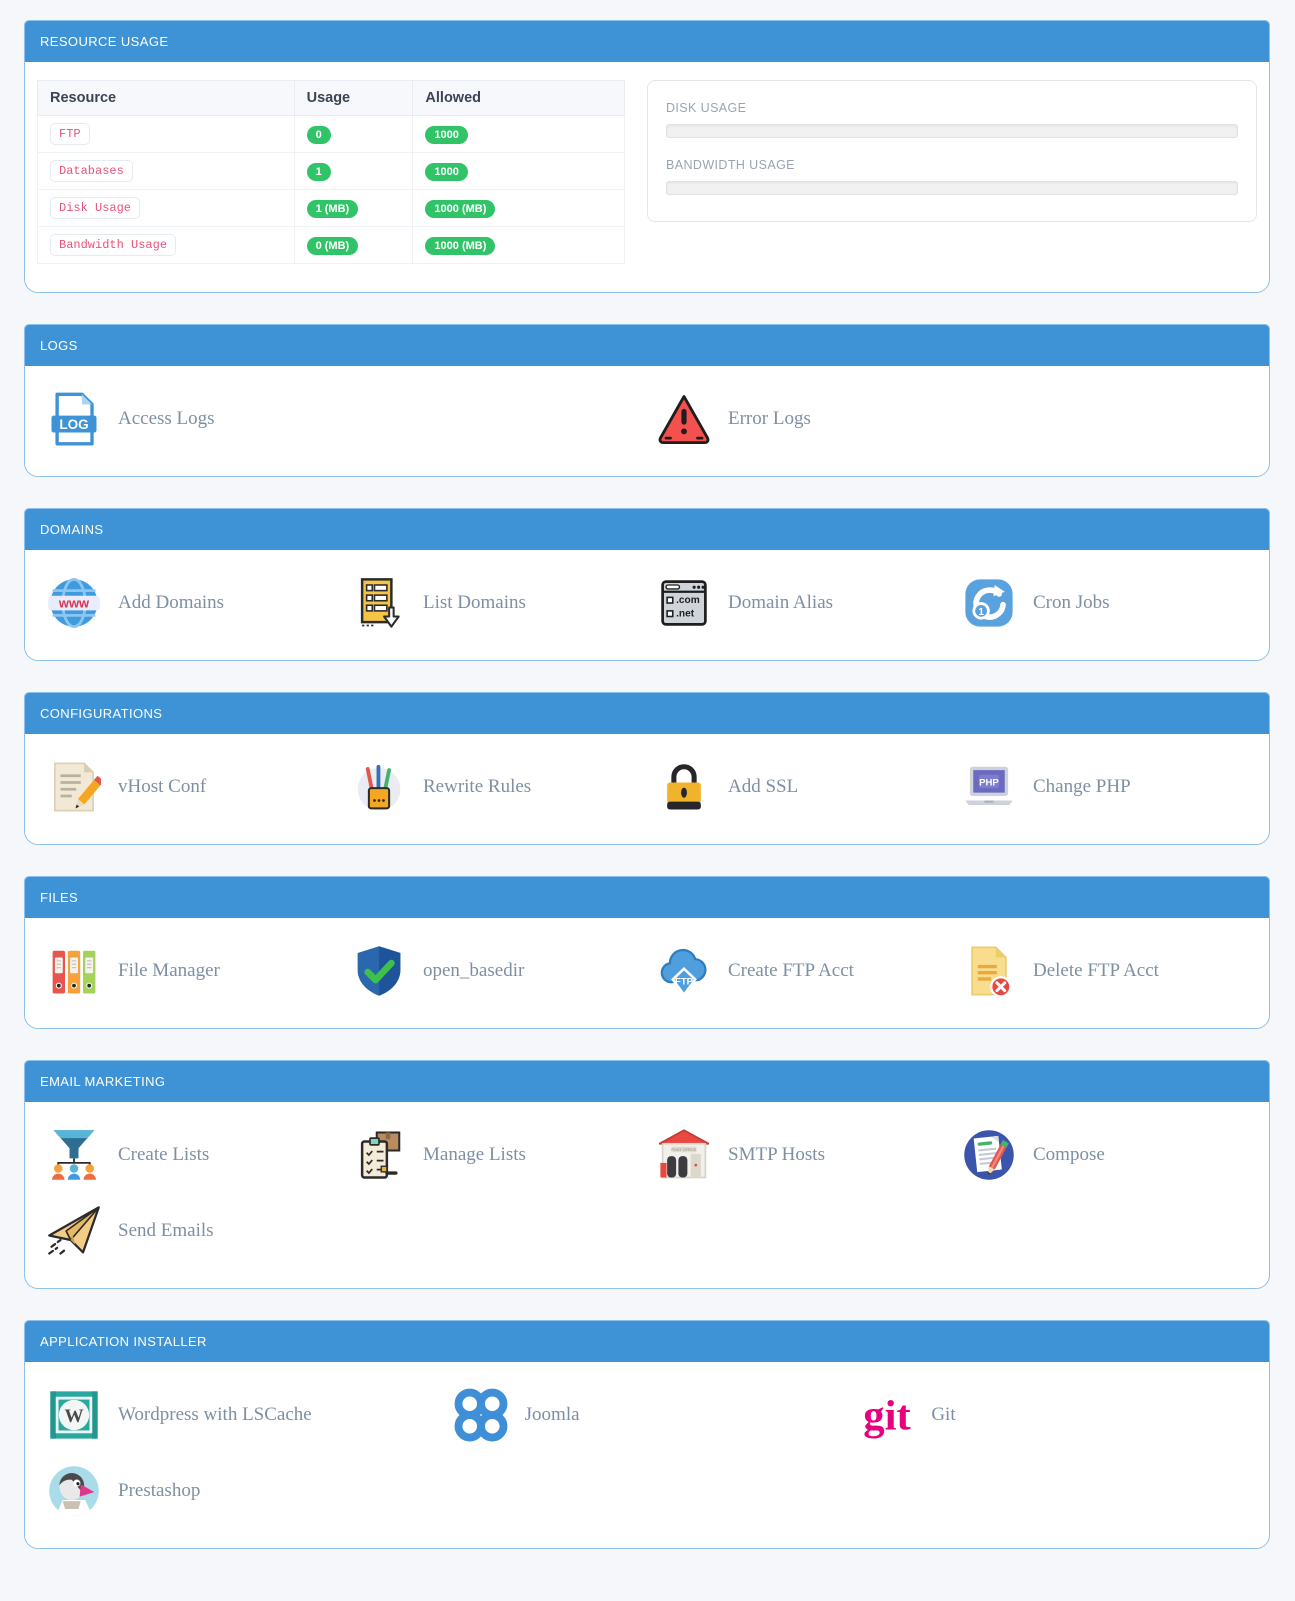 The height and width of the screenshot is (1601, 1295). I want to click on item-add-ssl: Add SSL, so click(799, 787).